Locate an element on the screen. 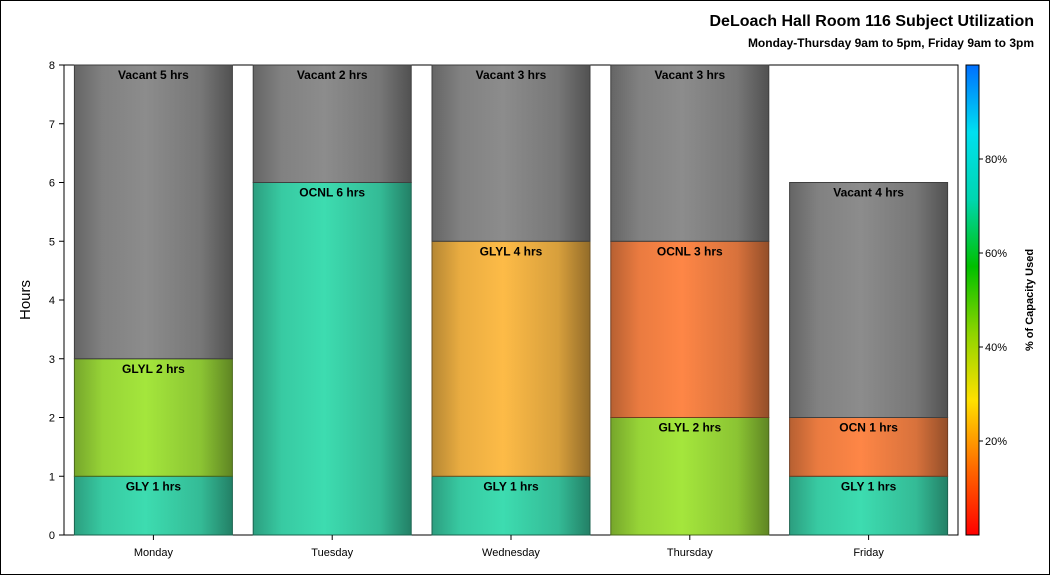 The height and width of the screenshot is (575, 1050). y-tick-label: 5 is located at coordinates (52, 242).